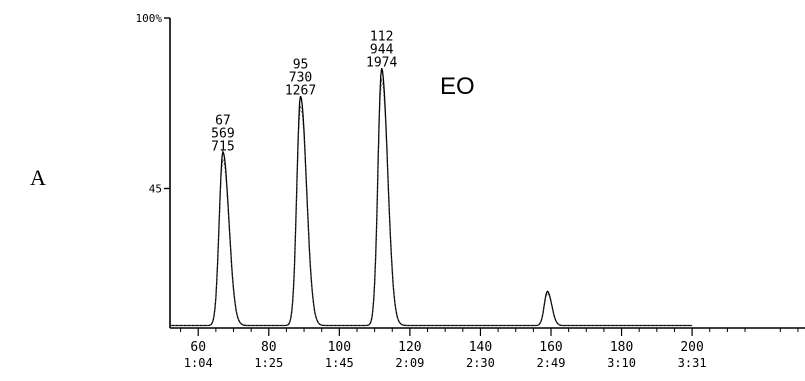  I want to click on peak-label: 67, so click(223, 120).